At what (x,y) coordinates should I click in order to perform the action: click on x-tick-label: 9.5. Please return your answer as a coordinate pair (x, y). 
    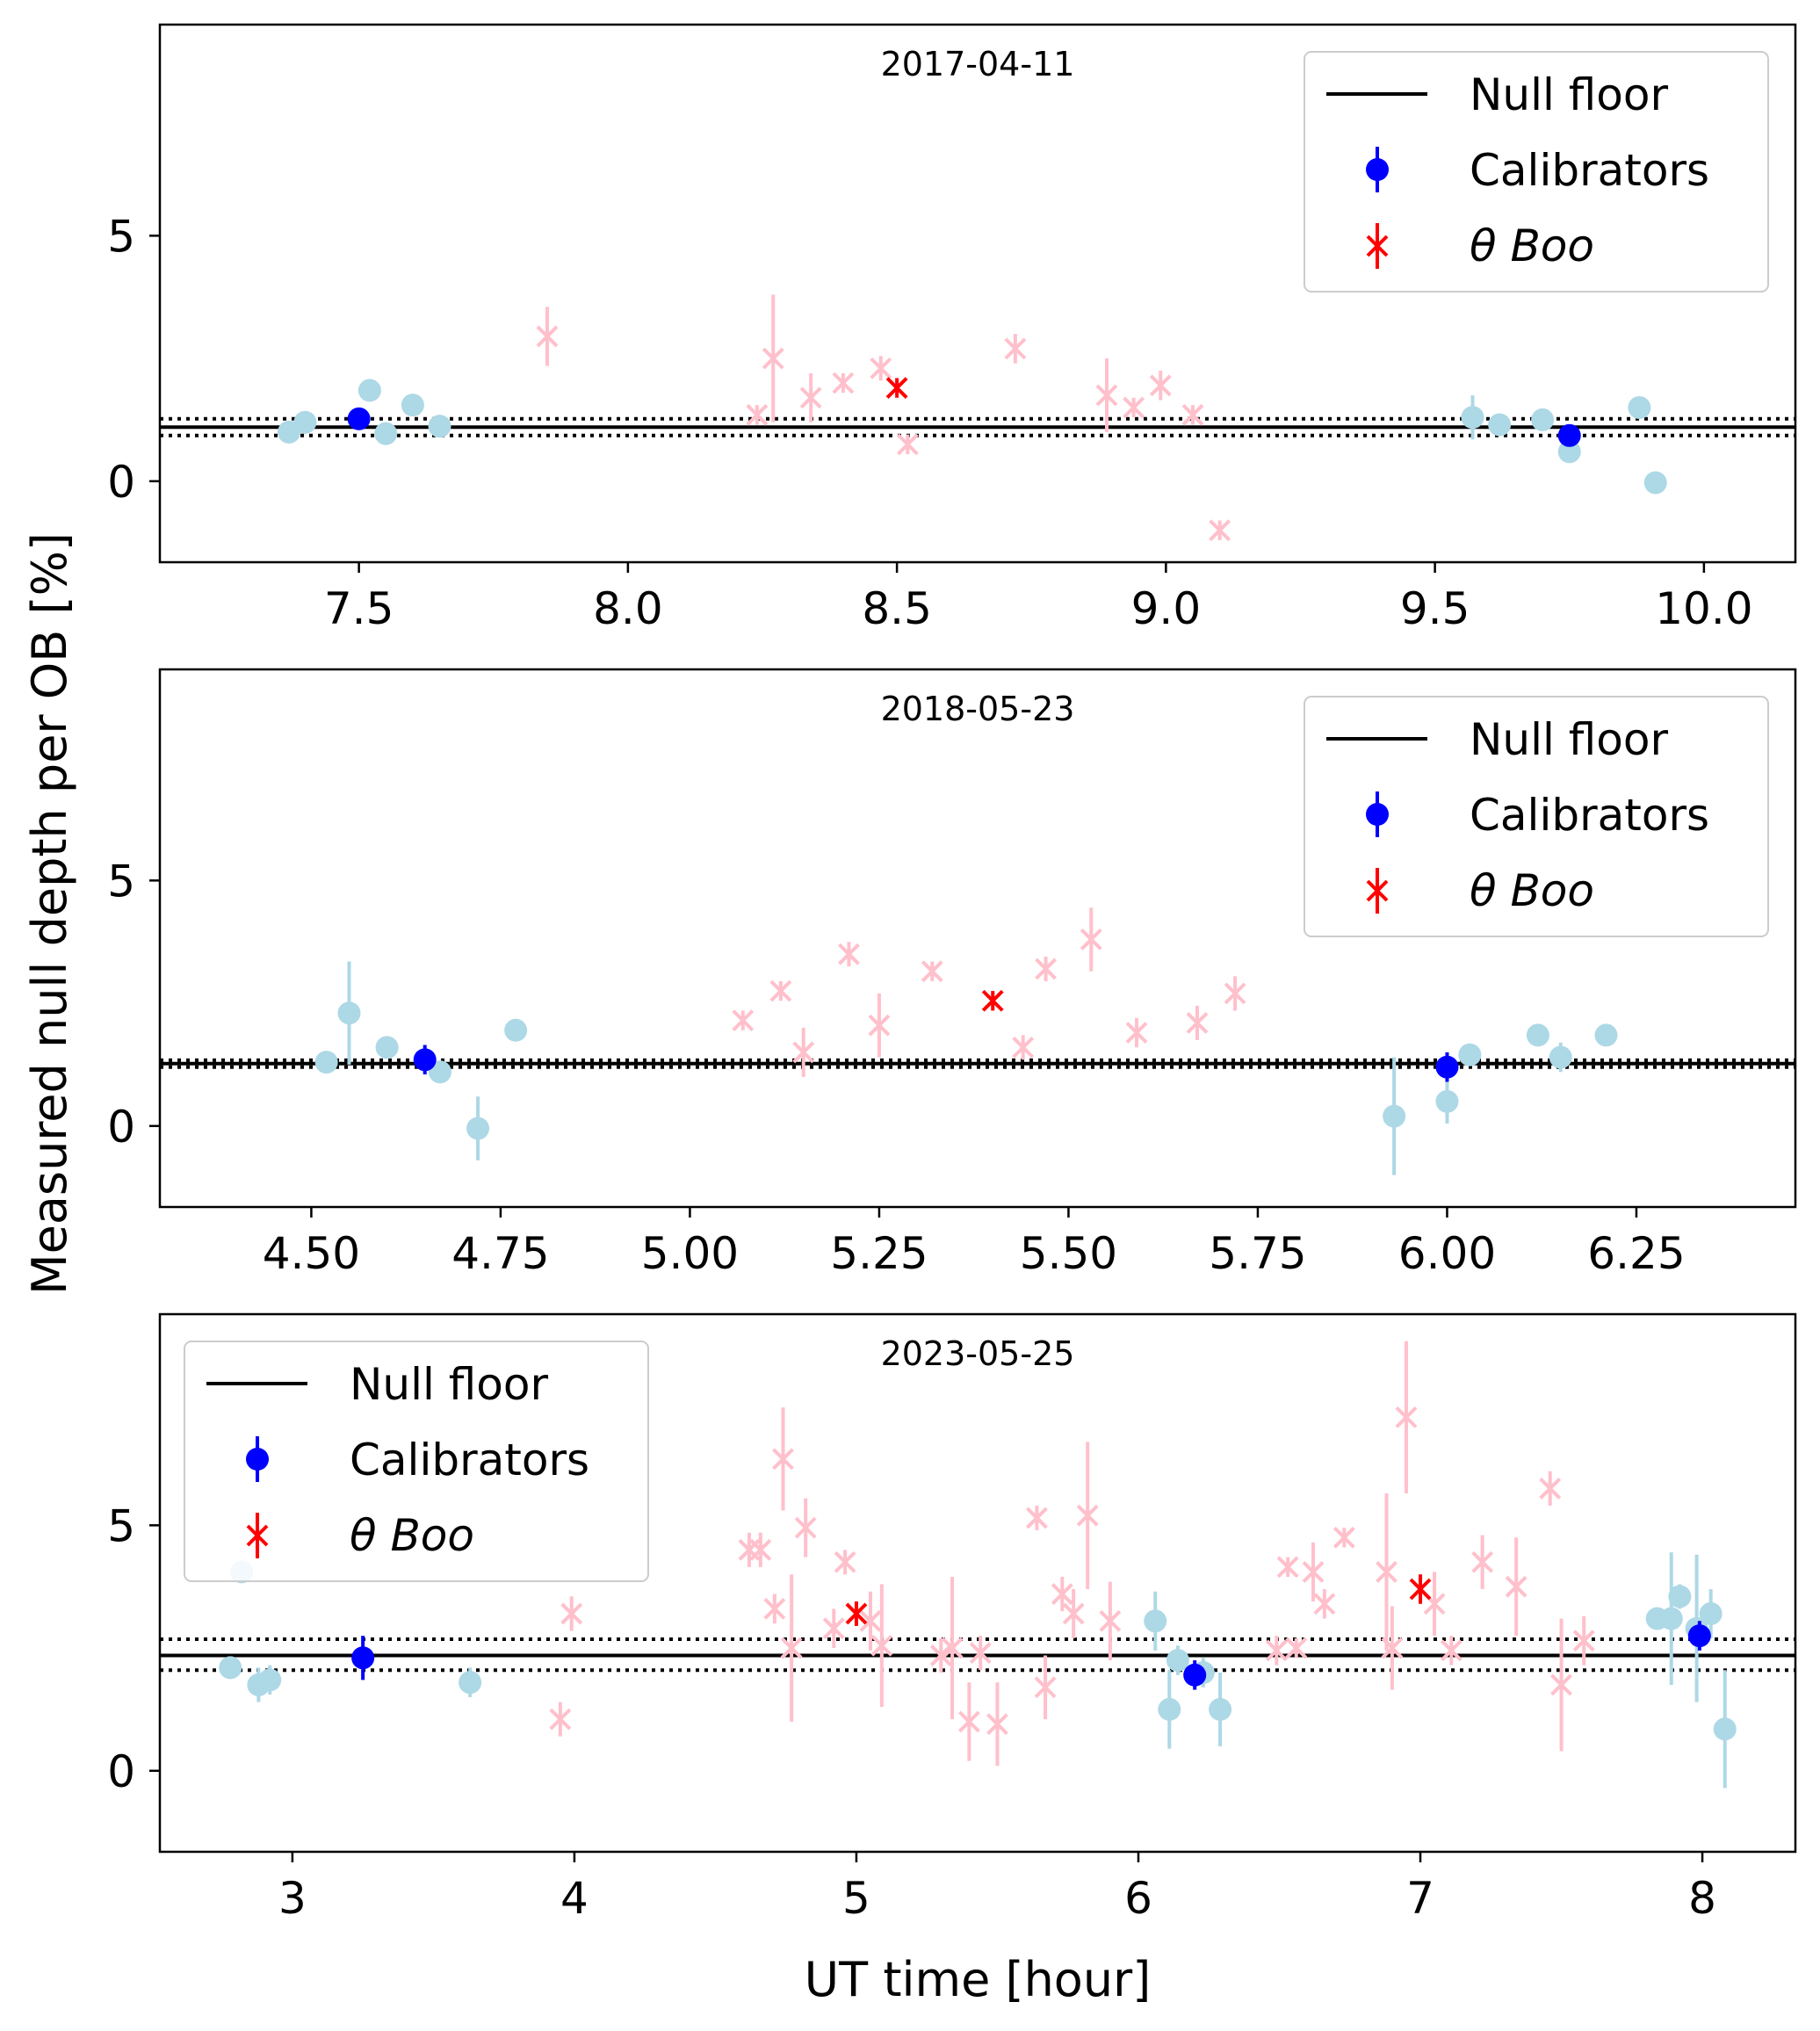
    Looking at the image, I should click on (1435, 608).